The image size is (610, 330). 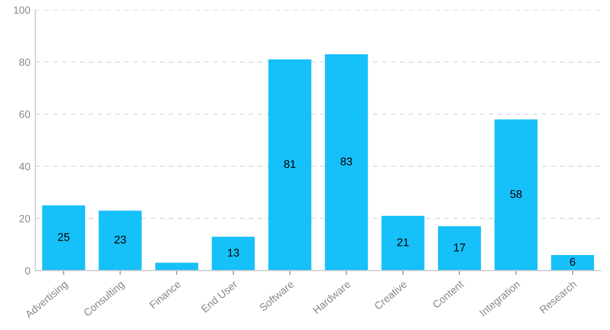 What do you see at coordinates (219, 296) in the screenshot?
I see `x-tick-label: End User` at bounding box center [219, 296].